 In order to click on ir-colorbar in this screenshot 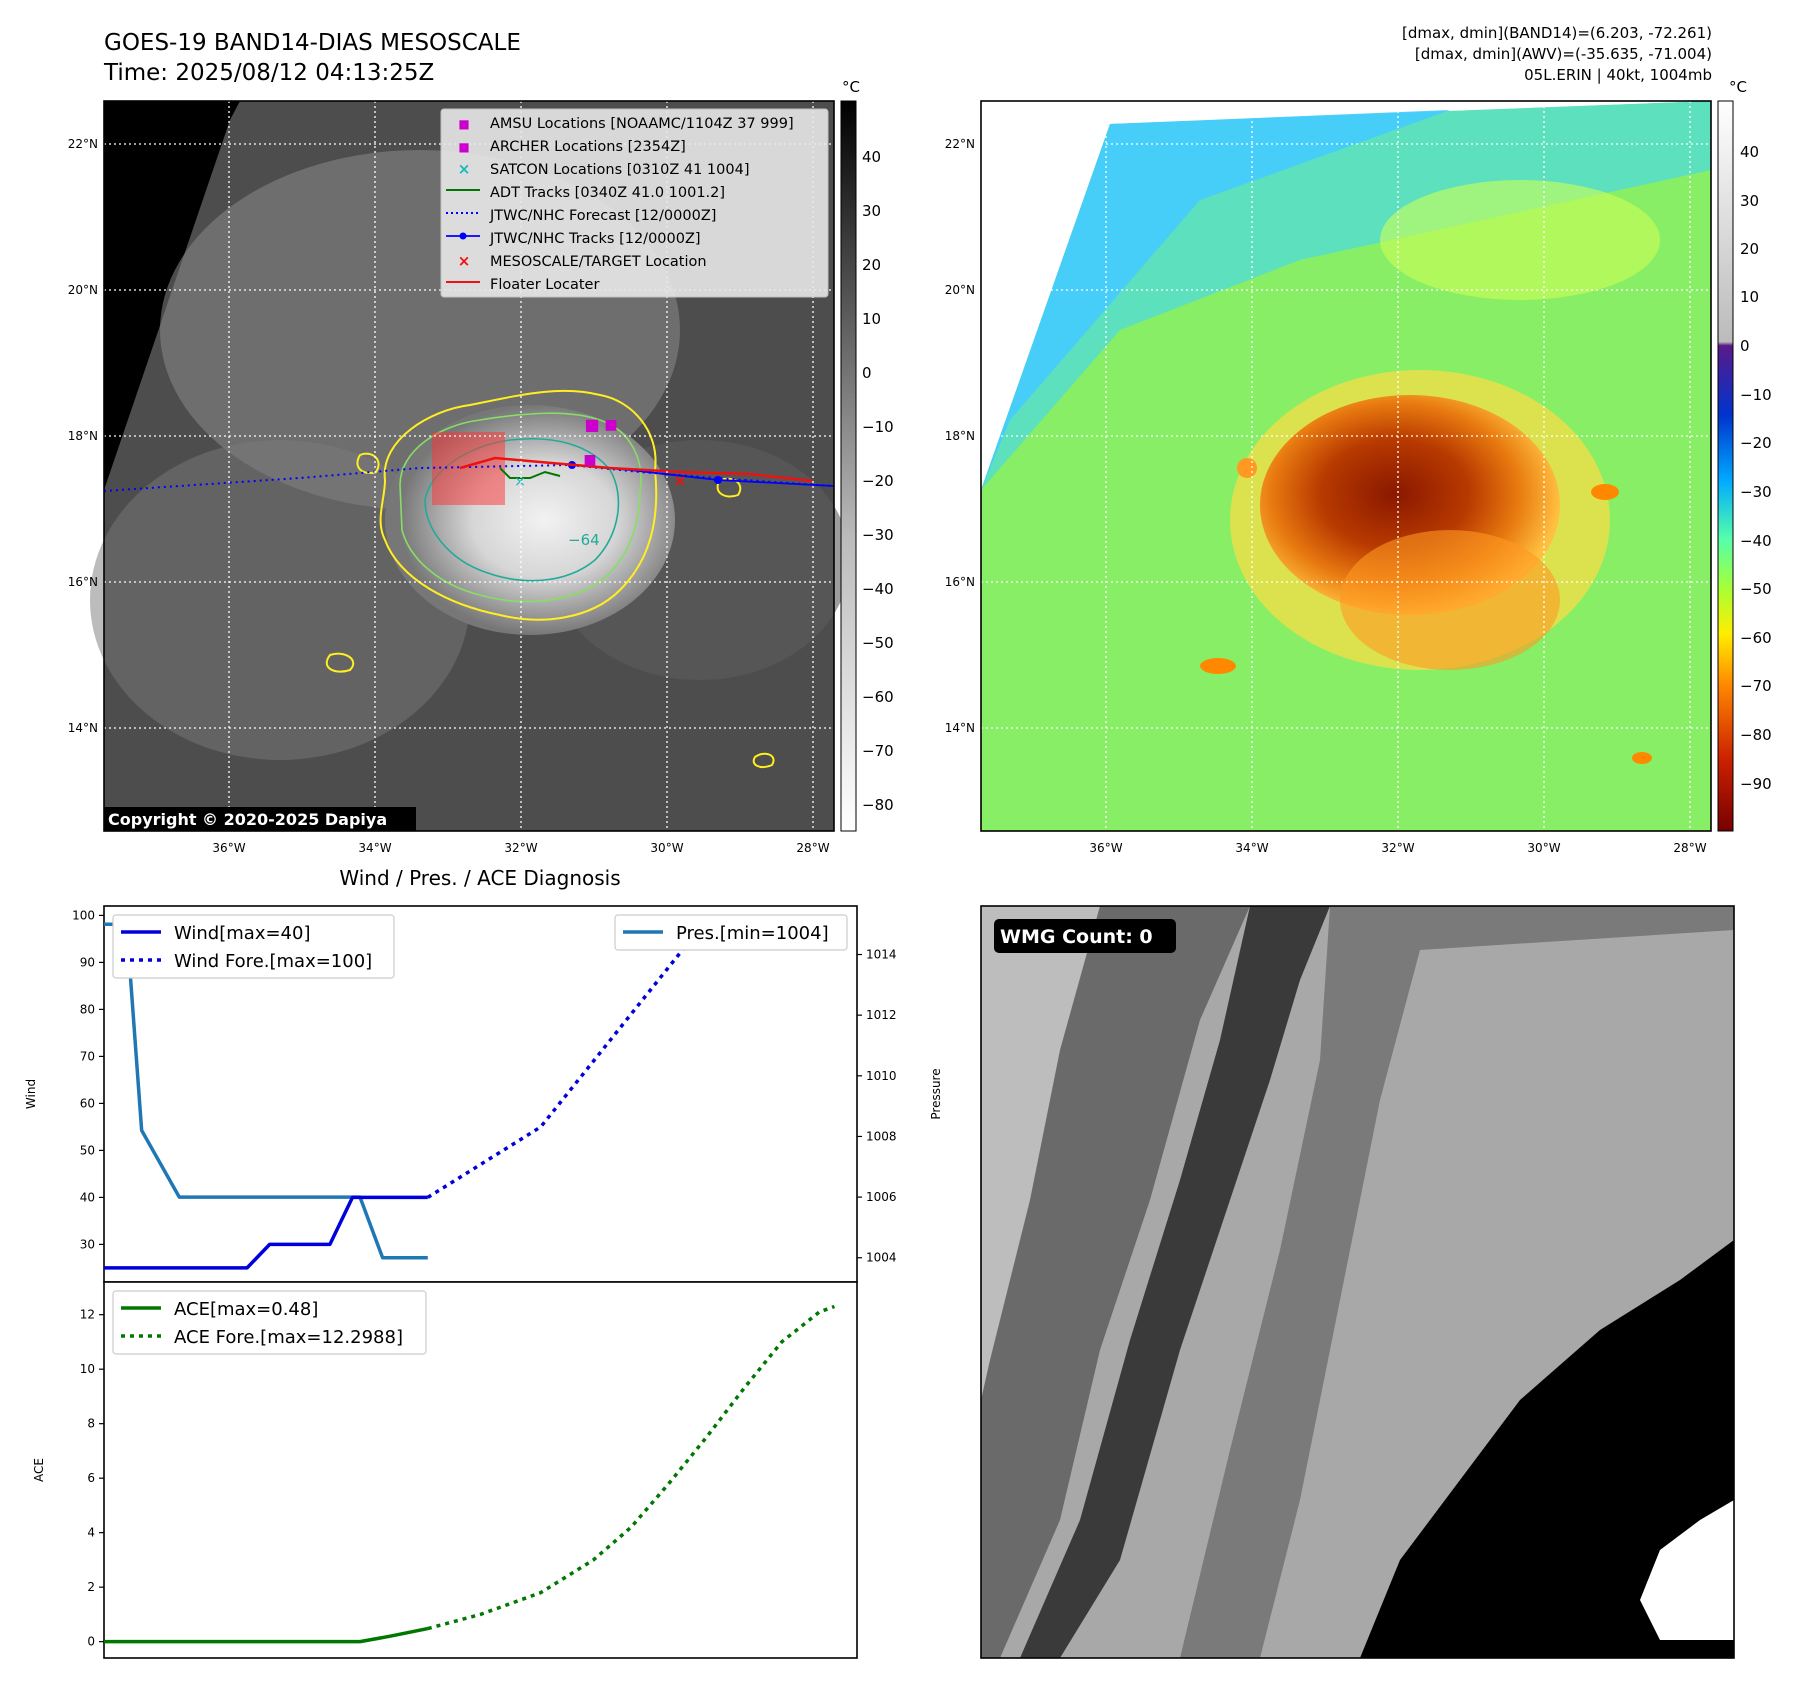, I will do `click(848, 466)`.